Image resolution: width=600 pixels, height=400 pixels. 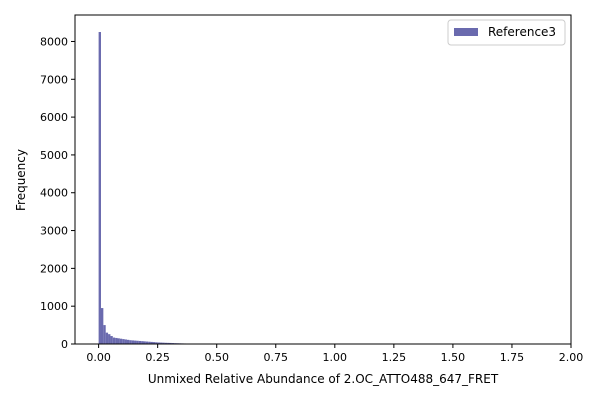 What do you see at coordinates (522, 32) in the screenshot?
I see `legend-label: Reference3` at bounding box center [522, 32].